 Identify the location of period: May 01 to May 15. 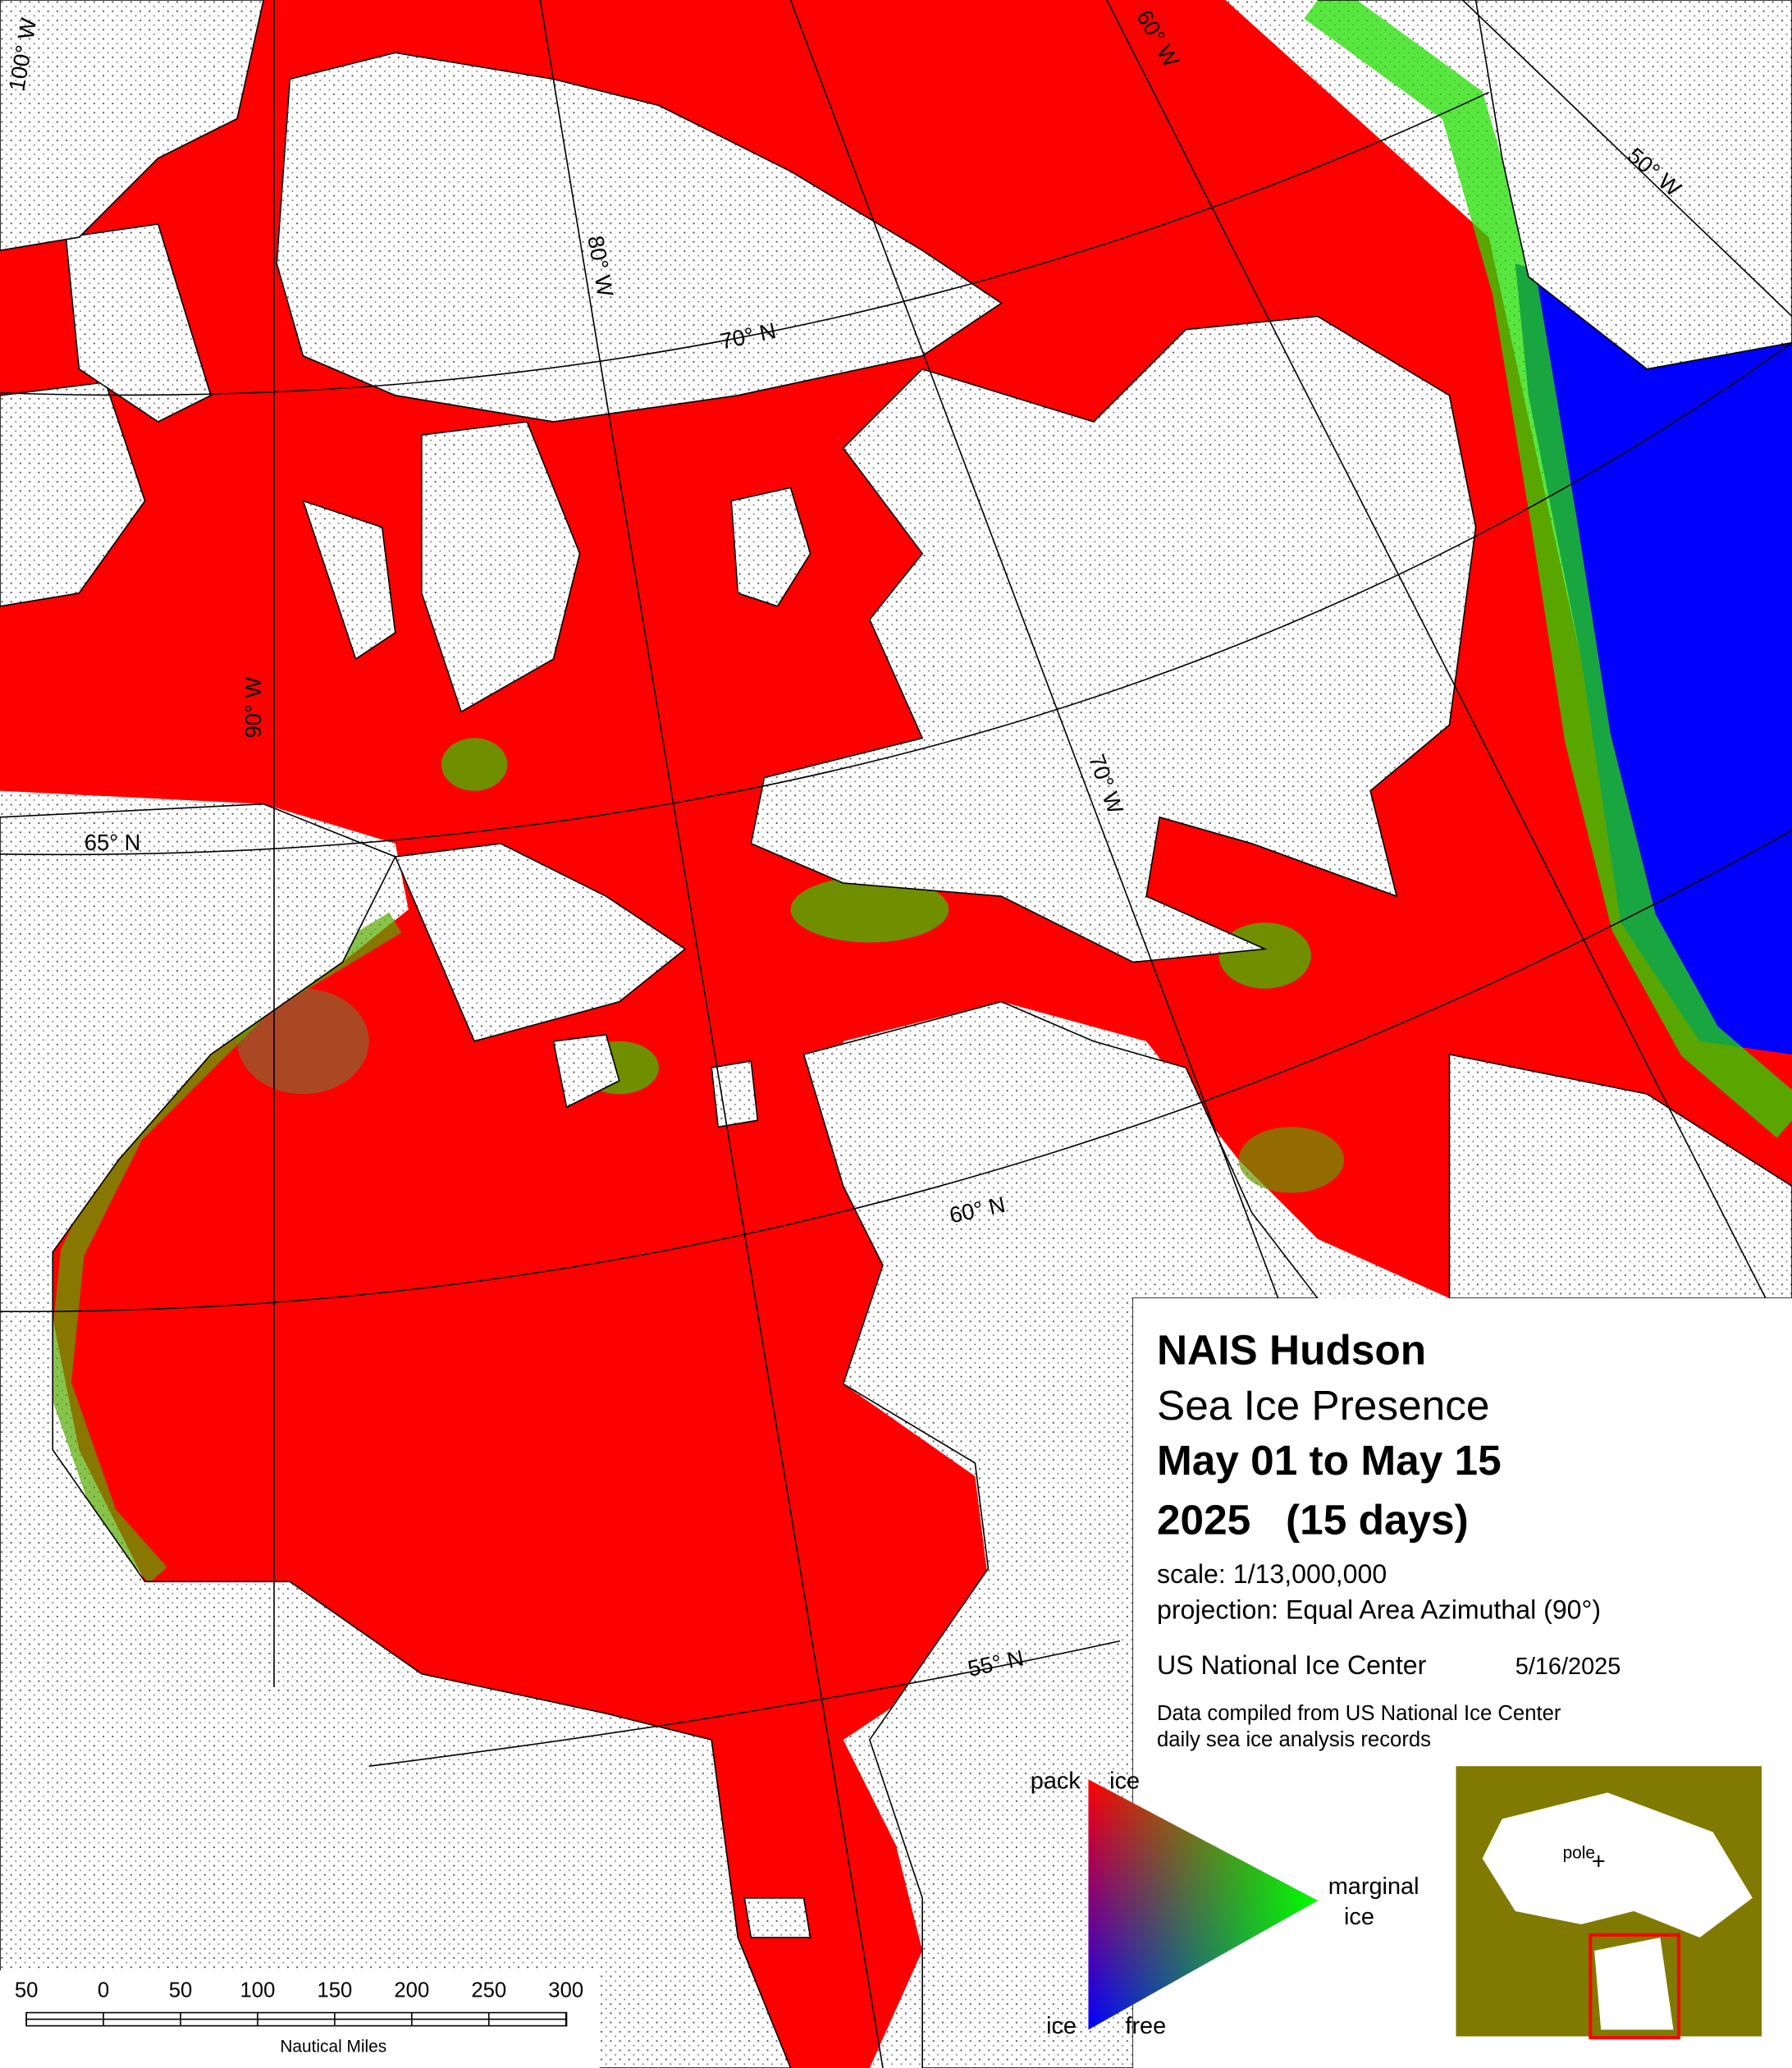
(1329, 1460).